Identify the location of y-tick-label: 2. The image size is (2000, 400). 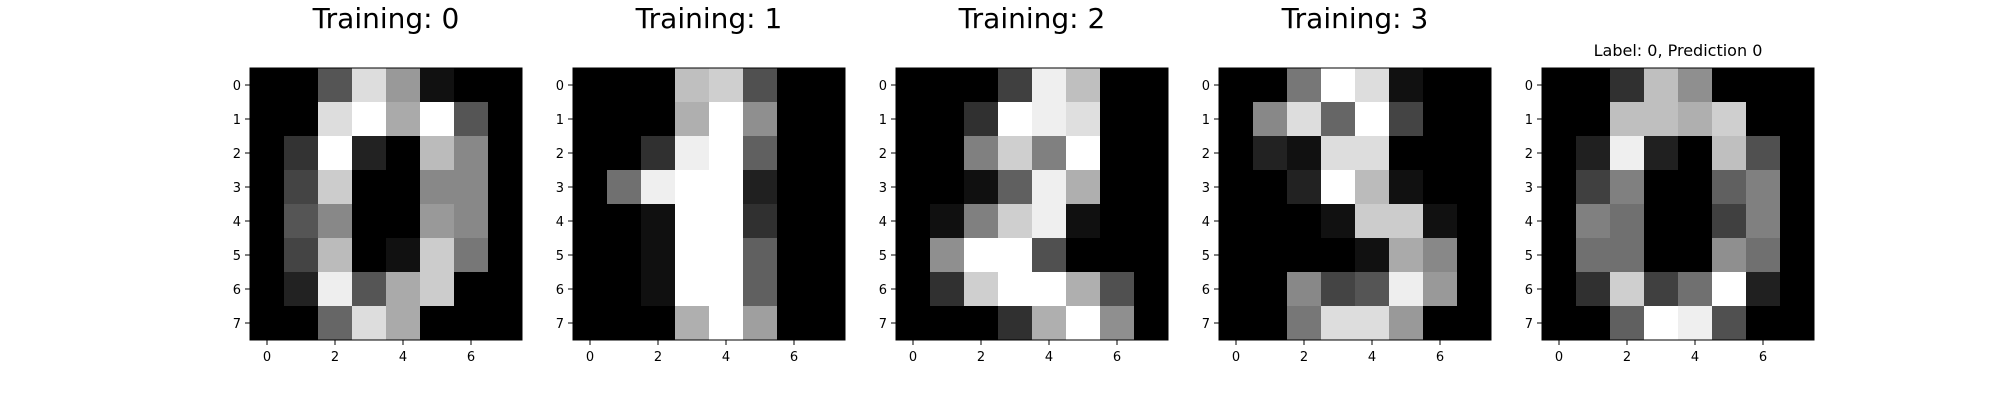
(560, 154).